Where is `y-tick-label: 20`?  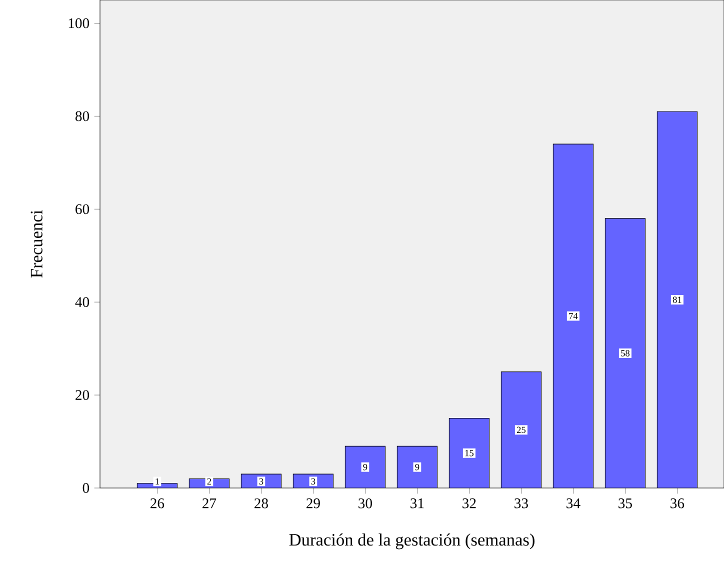 y-tick-label: 20 is located at coordinates (83, 395).